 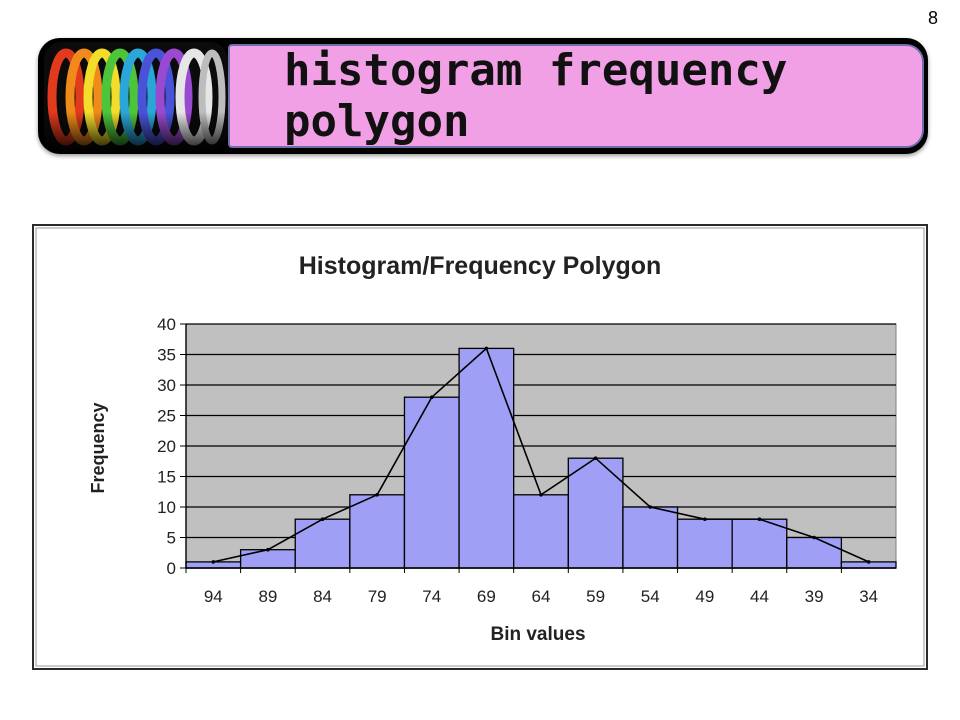 What do you see at coordinates (868, 596) in the screenshot?
I see `x-tick-label: 34` at bounding box center [868, 596].